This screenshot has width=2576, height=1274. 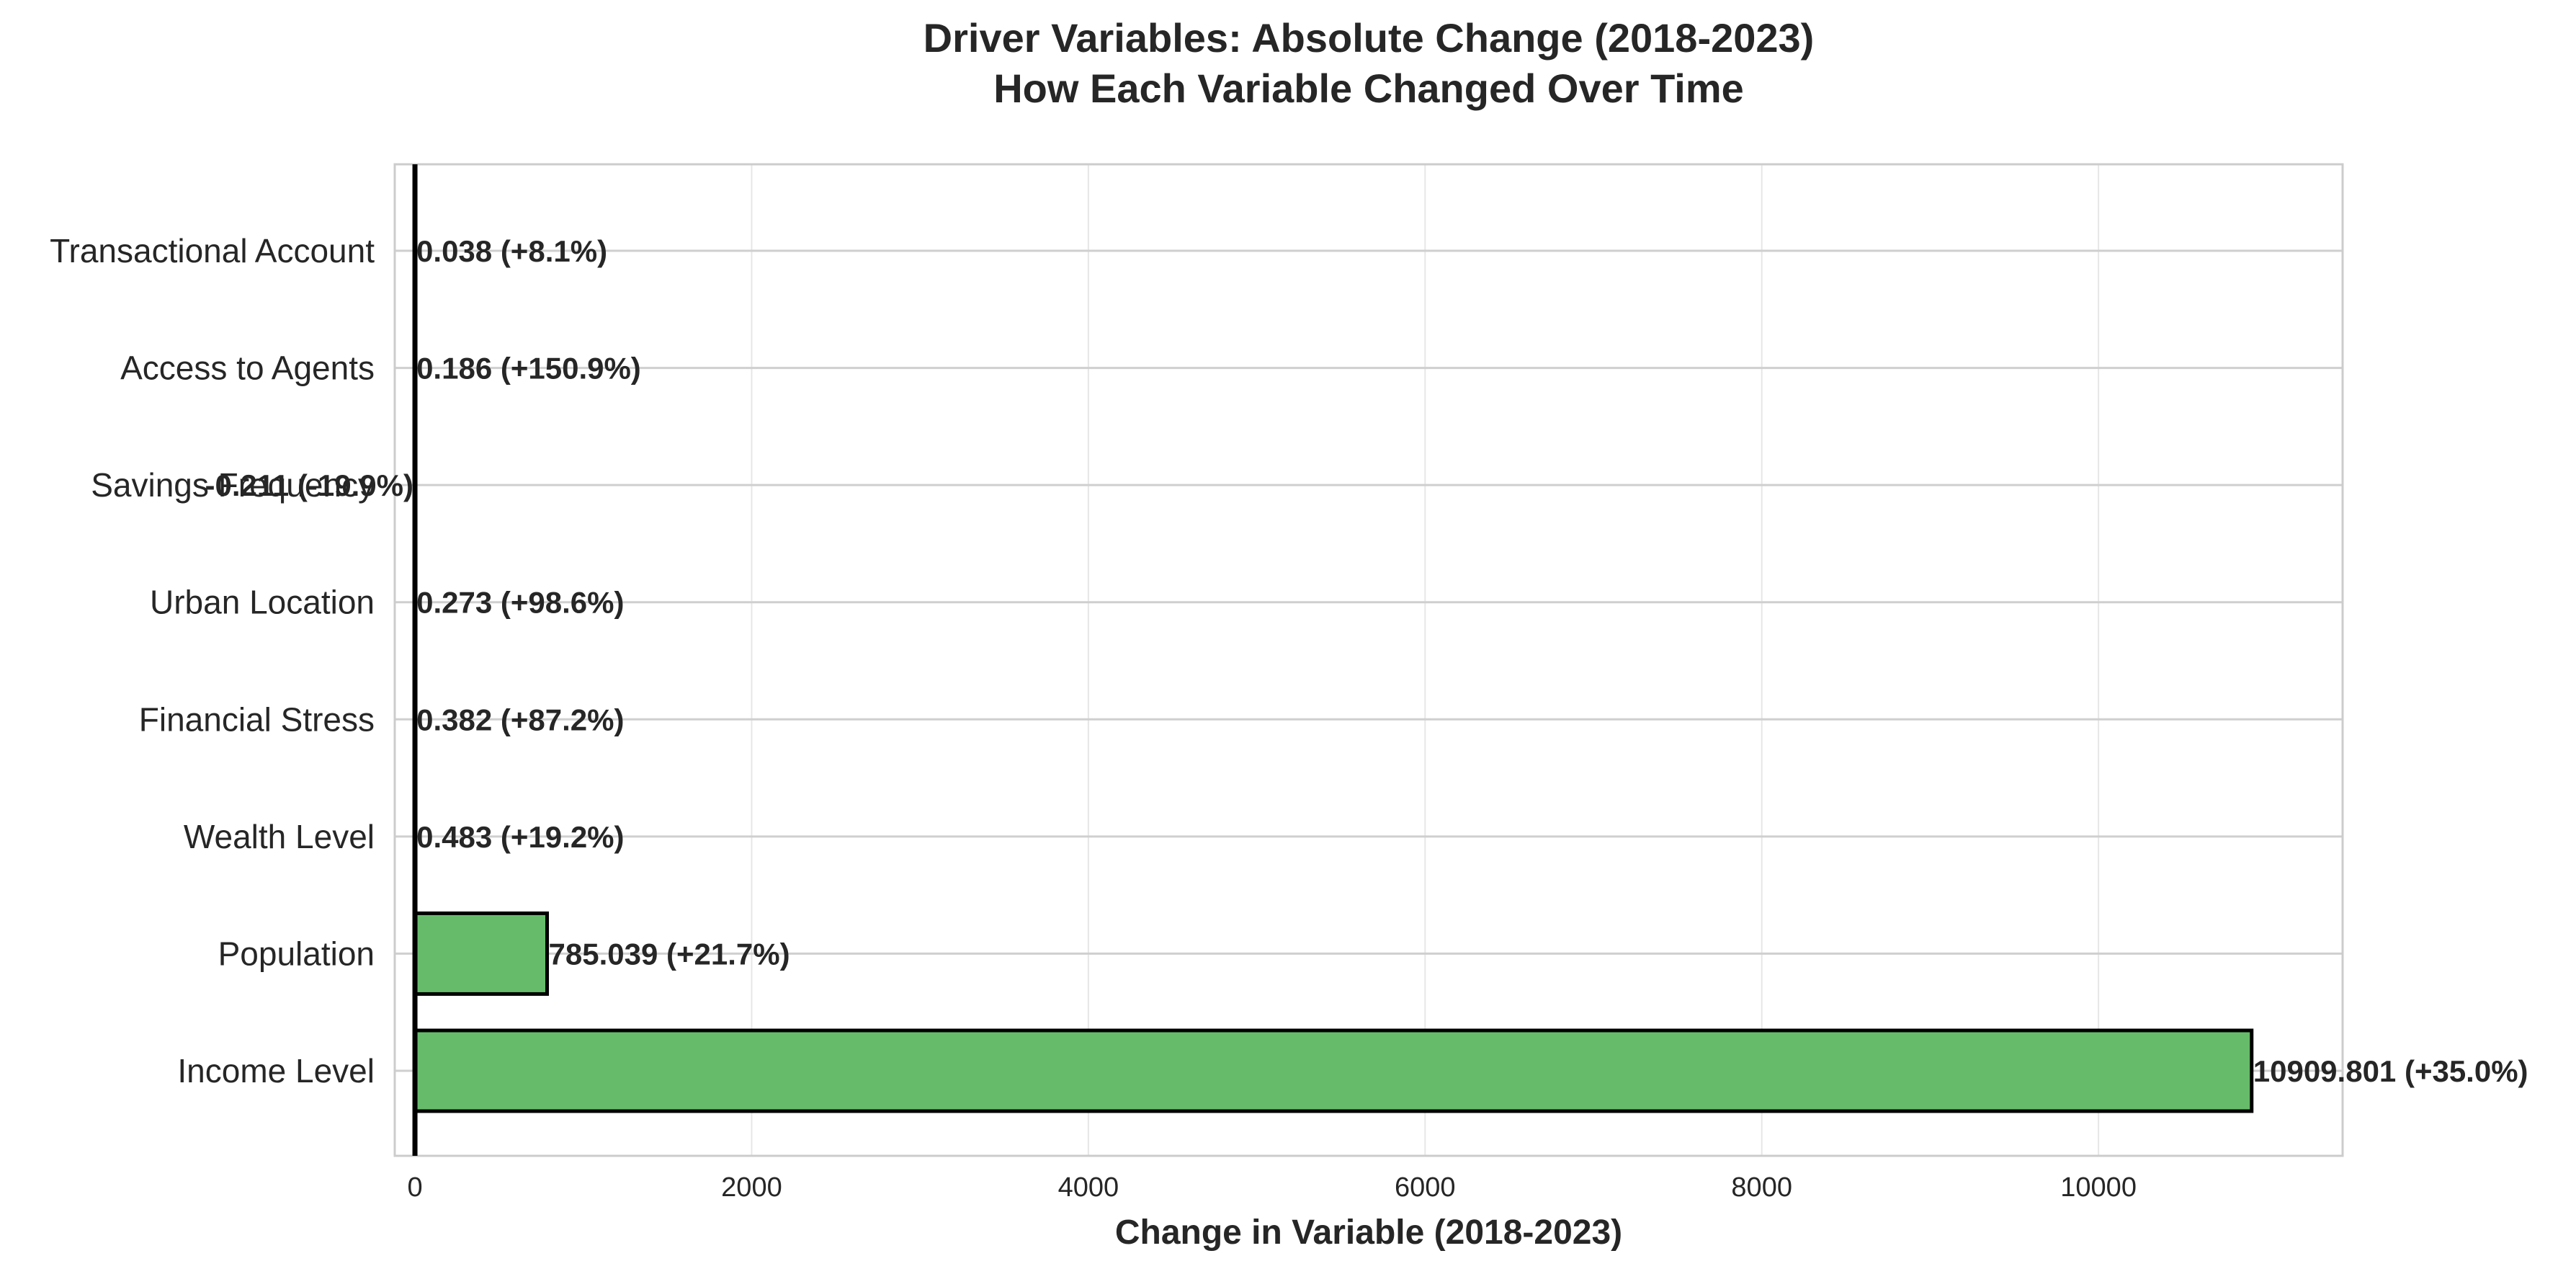 I want to click on data-label: 0.273 (+98.6%), so click(x=520, y=603).